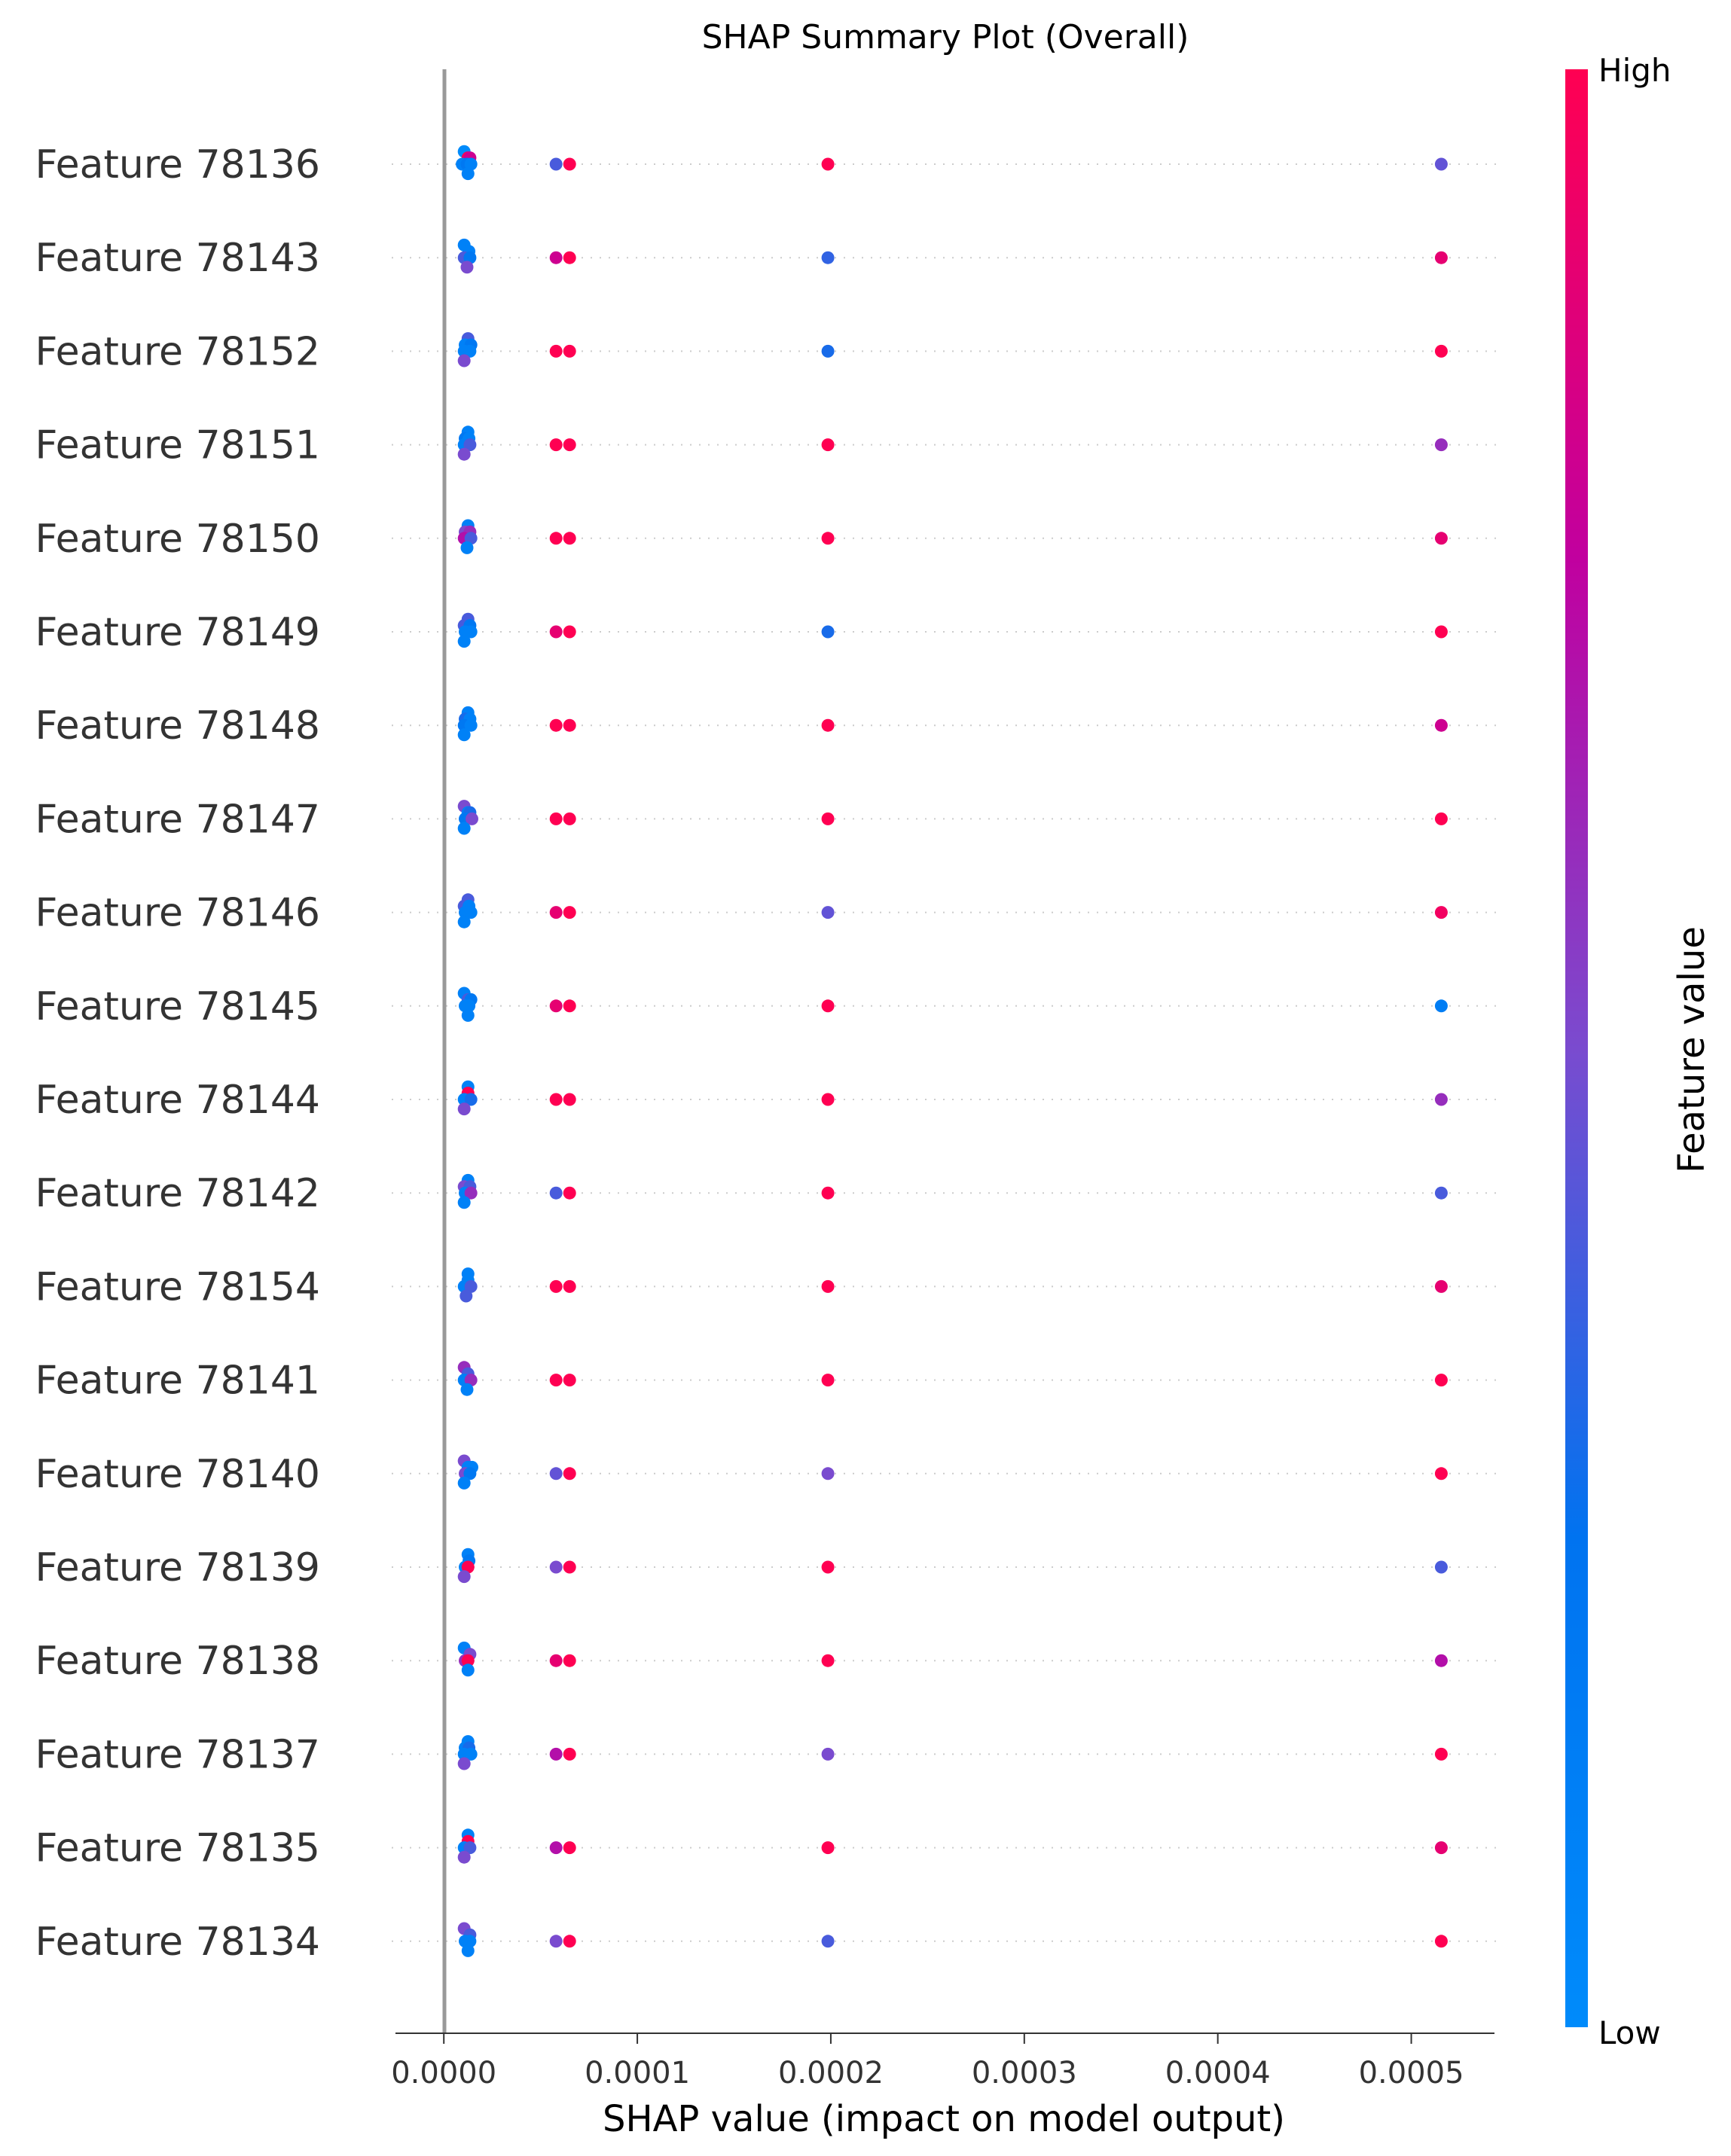  Describe the element at coordinates (443, 2073) in the screenshot. I see `x-tick-label: 0.0000` at that location.